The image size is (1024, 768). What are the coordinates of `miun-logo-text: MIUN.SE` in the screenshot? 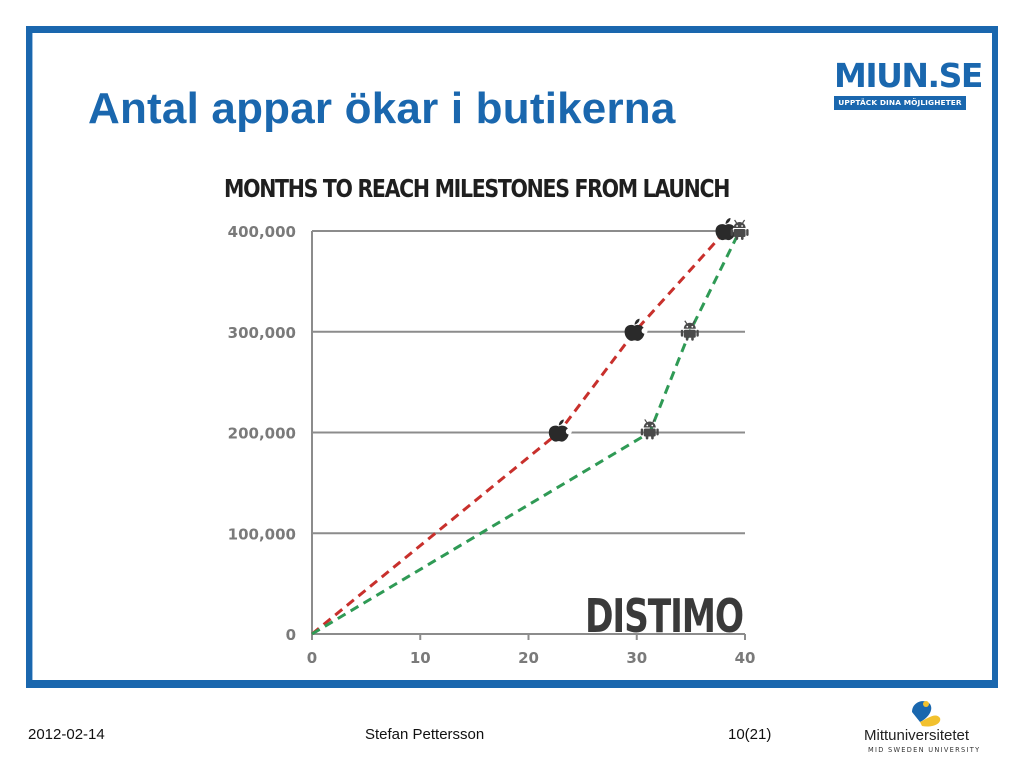 It's located at (908, 75).